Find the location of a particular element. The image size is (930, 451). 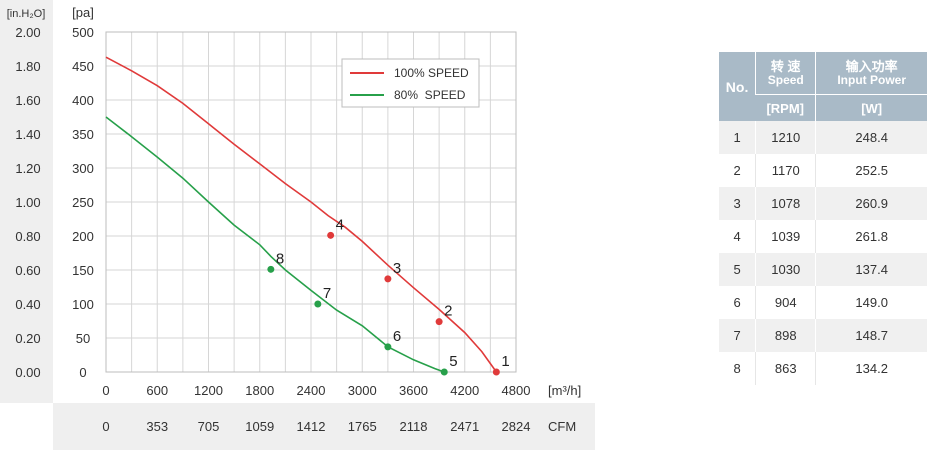

x-axis-tick-label: 1200 is located at coordinates (208, 390).